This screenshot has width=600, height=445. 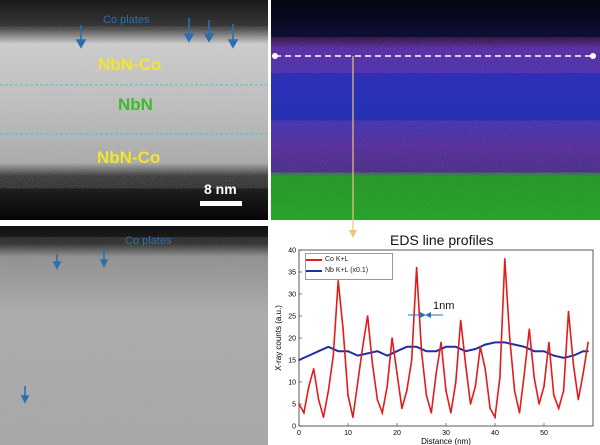 I want to click on y-tick-label: 20, so click(x=292, y=339).